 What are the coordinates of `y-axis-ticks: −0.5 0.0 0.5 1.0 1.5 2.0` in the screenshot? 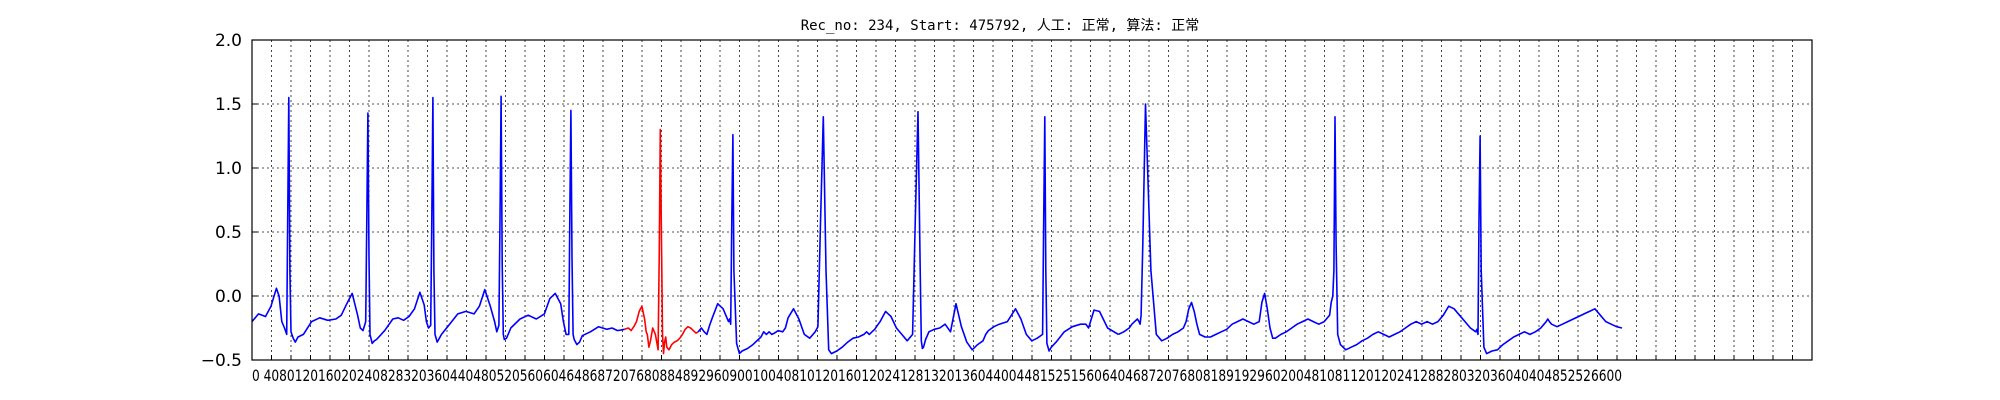 It's located at (229, 201).